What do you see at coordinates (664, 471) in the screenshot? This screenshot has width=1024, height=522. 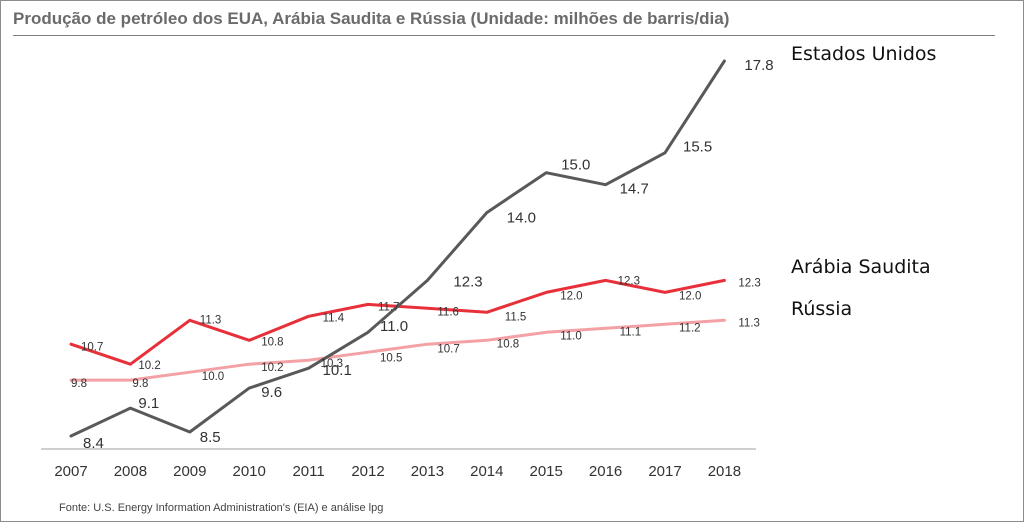 I see `x-tick-label-2017: 2017` at bounding box center [664, 471].